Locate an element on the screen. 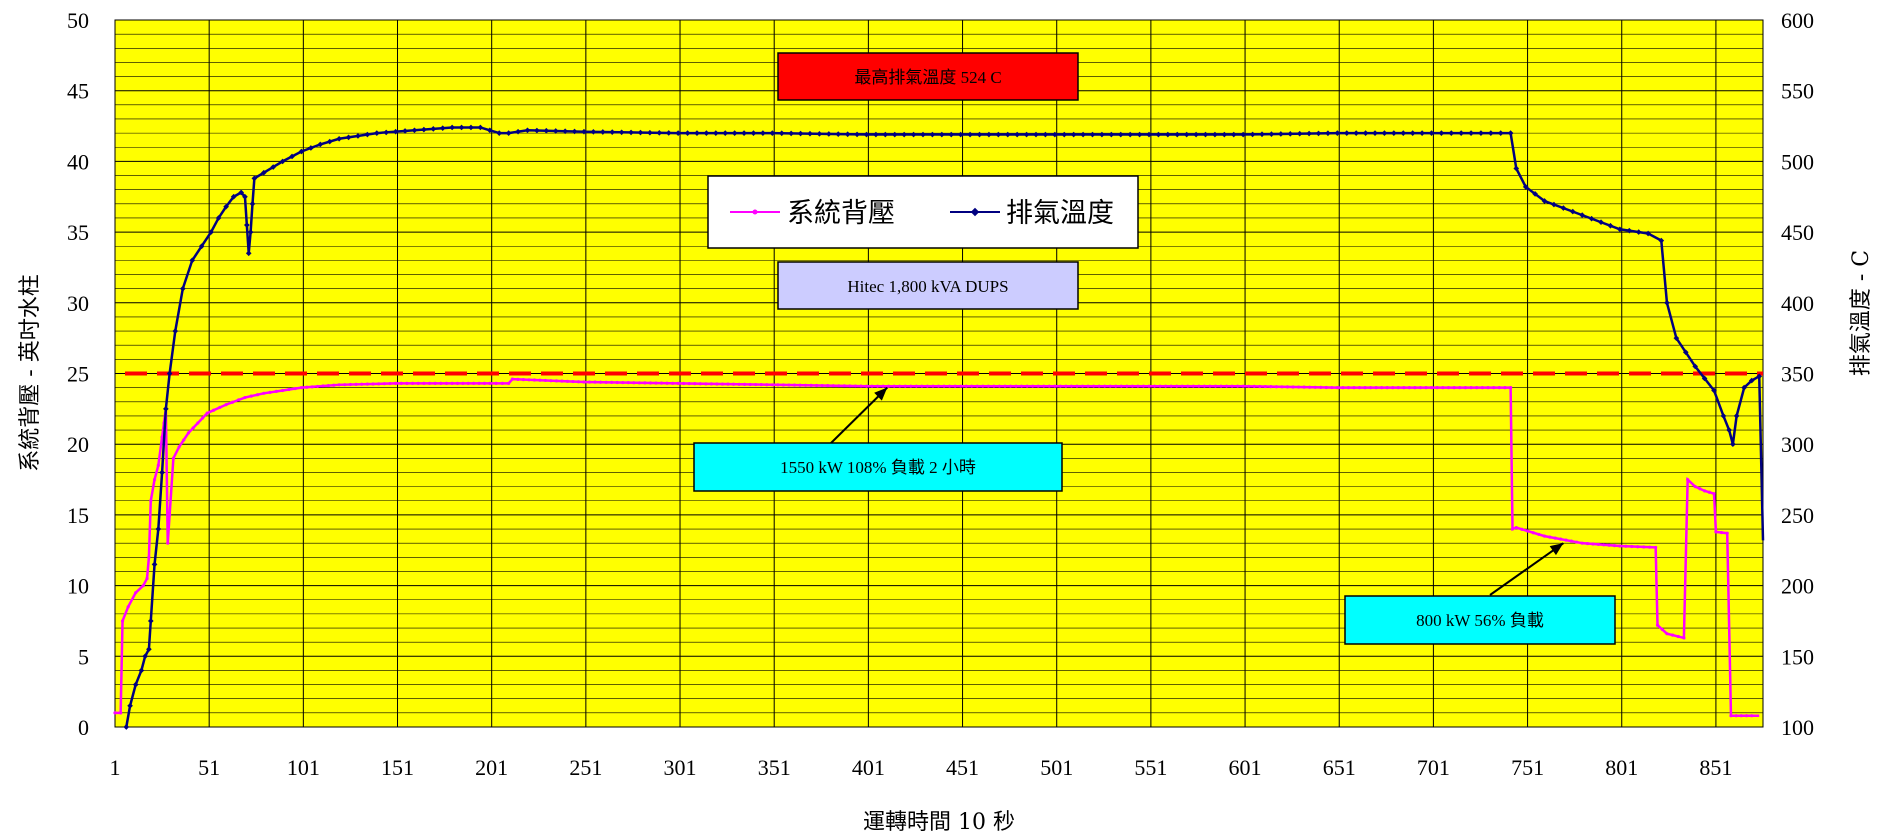 This screenshot has width=1879, height=834. annotation-model: Hitec 1,800 kVA DUPS is located at coordinates (928, 285).